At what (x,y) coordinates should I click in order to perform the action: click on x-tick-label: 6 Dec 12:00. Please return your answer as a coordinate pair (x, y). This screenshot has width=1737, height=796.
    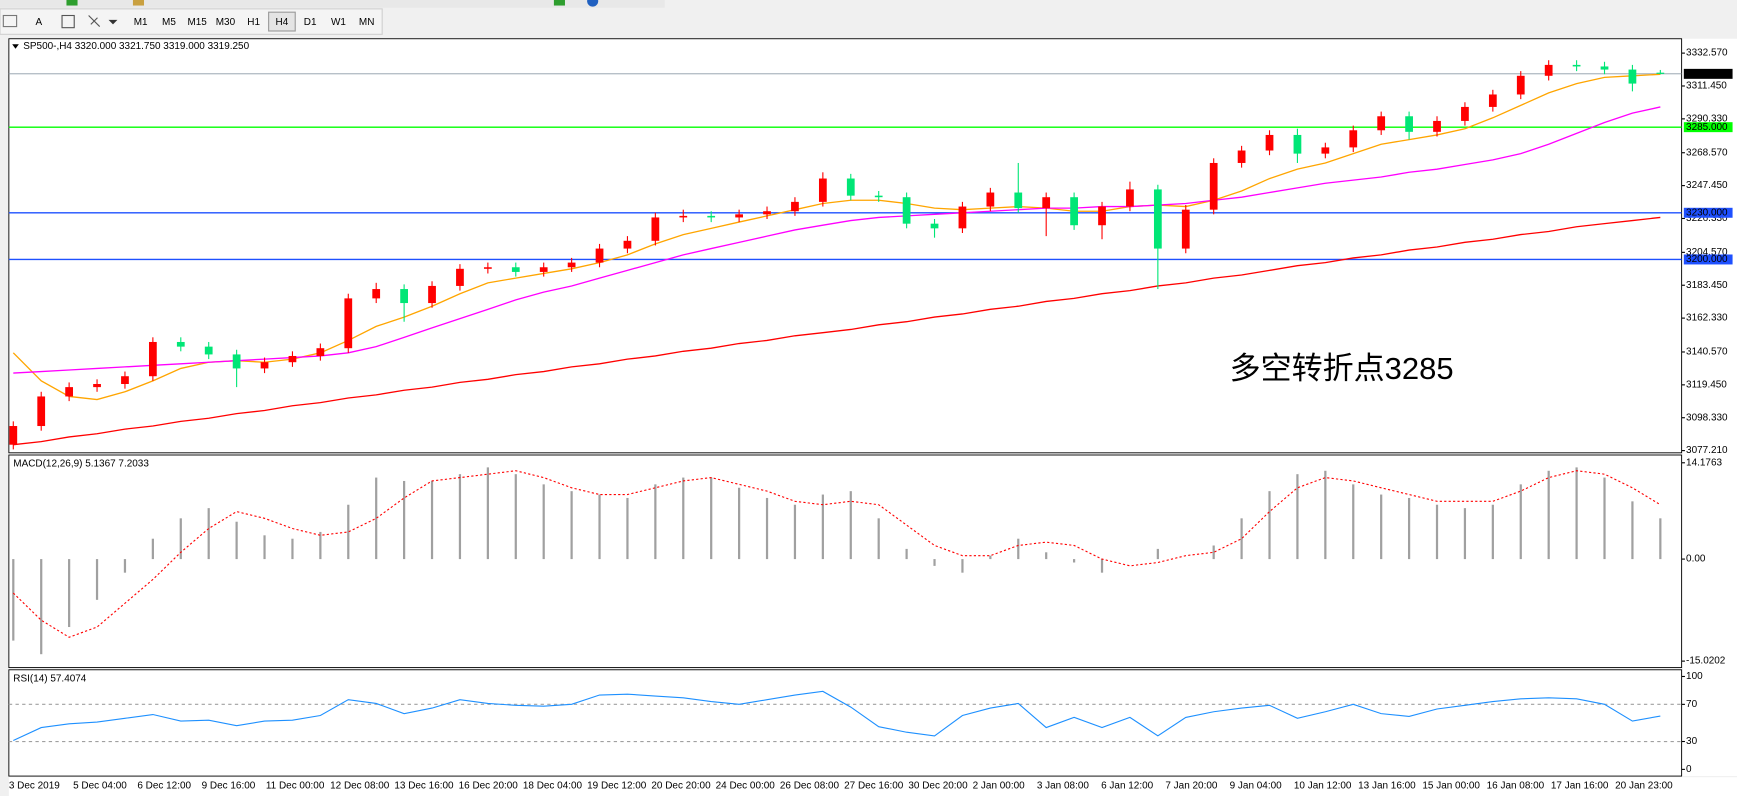
    Looking at the image, I should click on (164, 786).